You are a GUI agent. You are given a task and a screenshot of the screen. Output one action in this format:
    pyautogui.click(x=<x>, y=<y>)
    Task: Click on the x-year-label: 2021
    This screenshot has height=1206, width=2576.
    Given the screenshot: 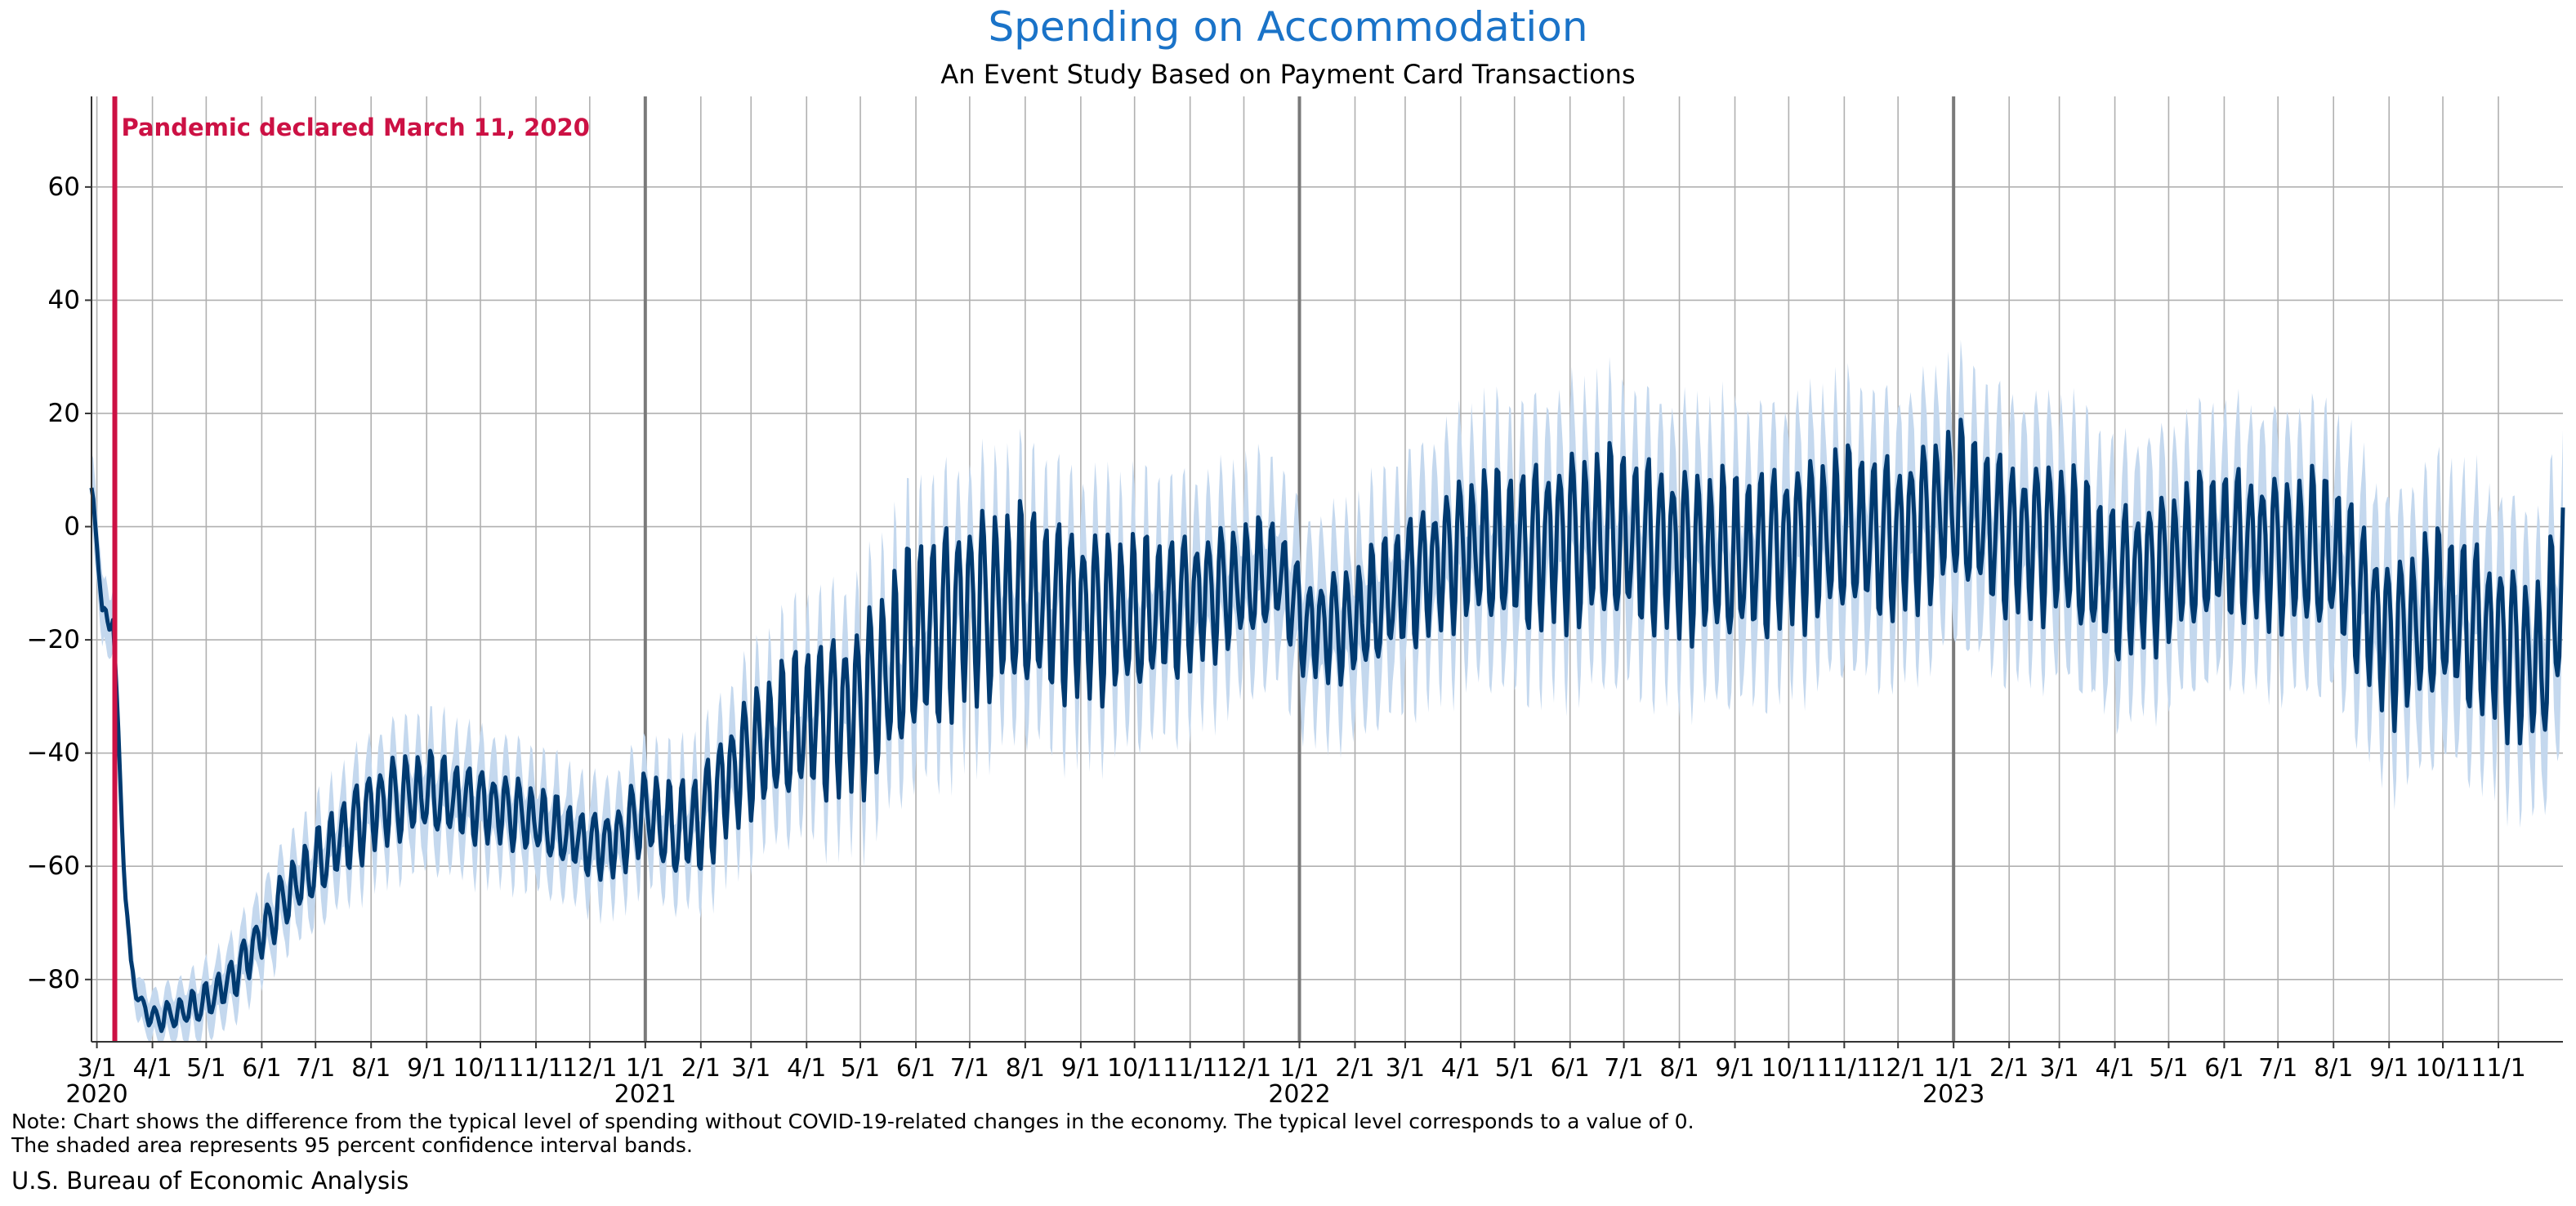 What is the action you would take?
    pyautogui.click(x=645, y=1094)
    